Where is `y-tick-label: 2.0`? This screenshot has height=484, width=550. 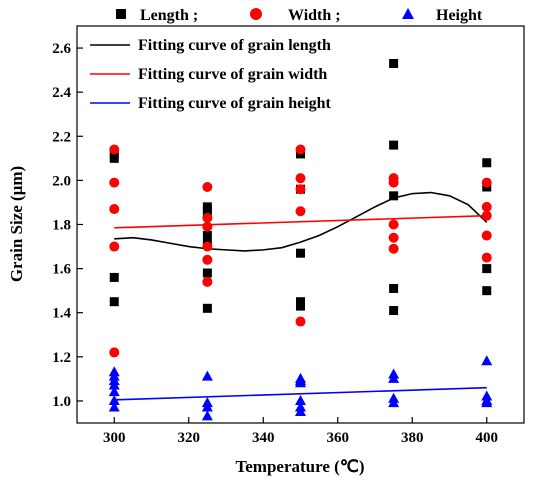
y-tick-label: 2.0 is located at coordinates (61, 181).